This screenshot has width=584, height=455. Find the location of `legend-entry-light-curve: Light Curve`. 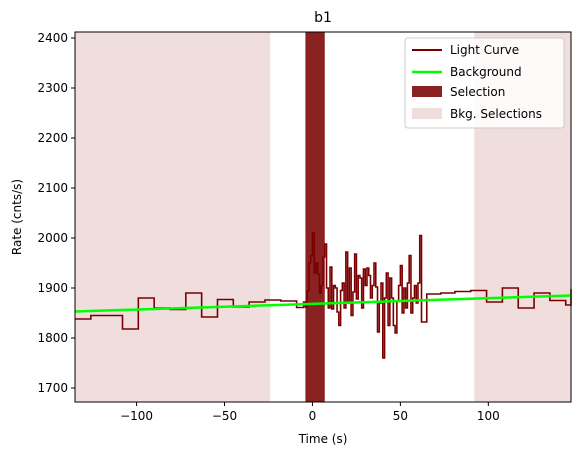

legend-entry-light-curve: Light Curve is located at coordinates (465, 50).